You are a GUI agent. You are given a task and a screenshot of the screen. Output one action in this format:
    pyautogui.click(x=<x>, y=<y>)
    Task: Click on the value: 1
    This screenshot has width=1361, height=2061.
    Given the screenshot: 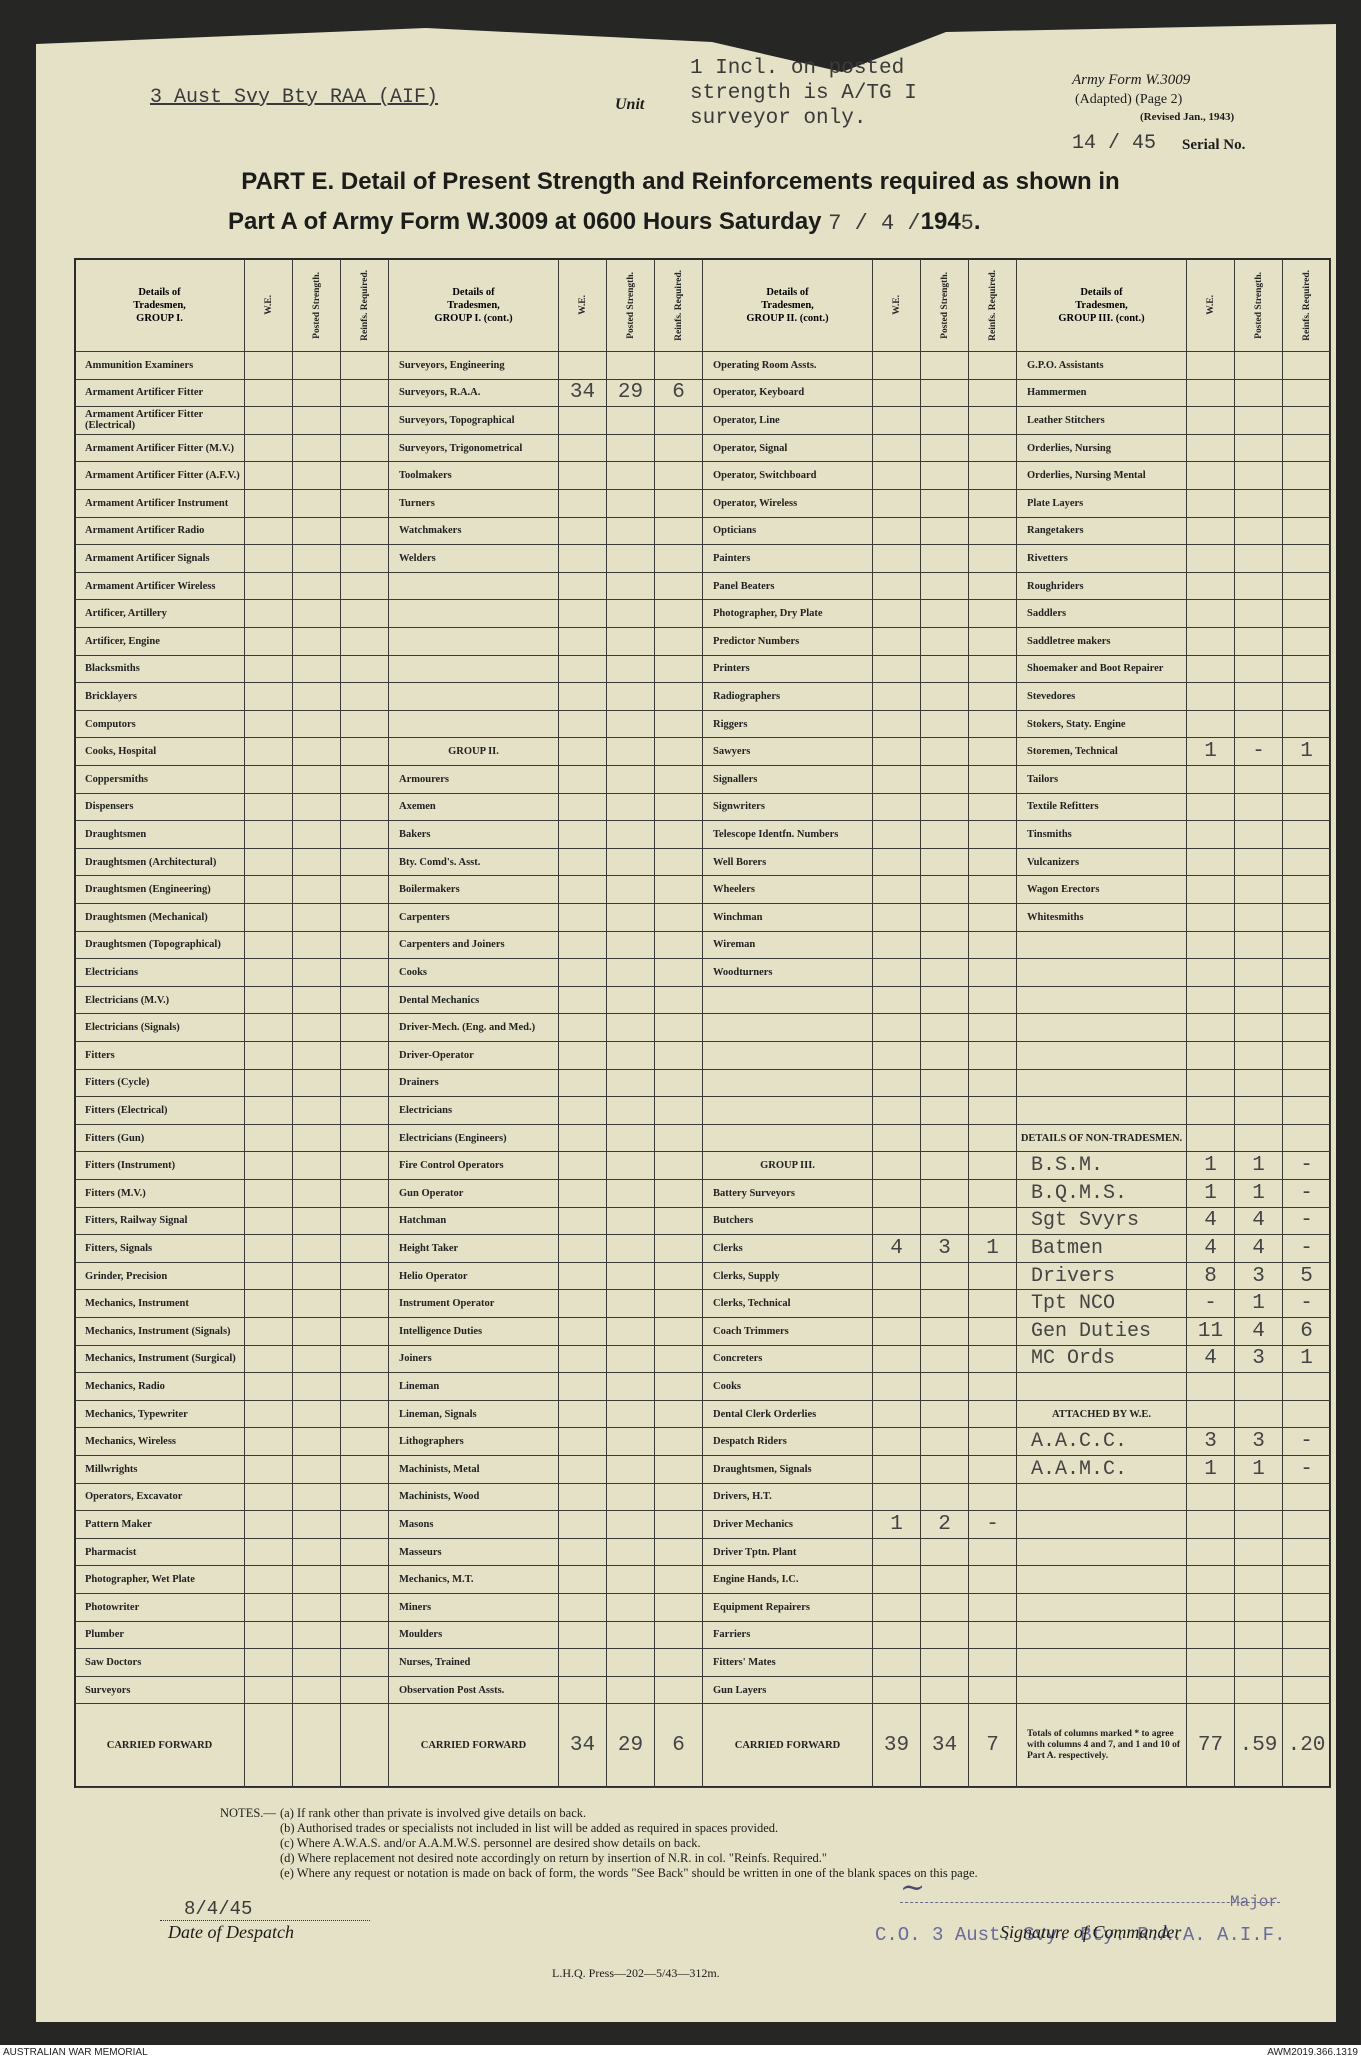 What is the action you would take?
    pyautogui.click(x=1210, y=1469)
    